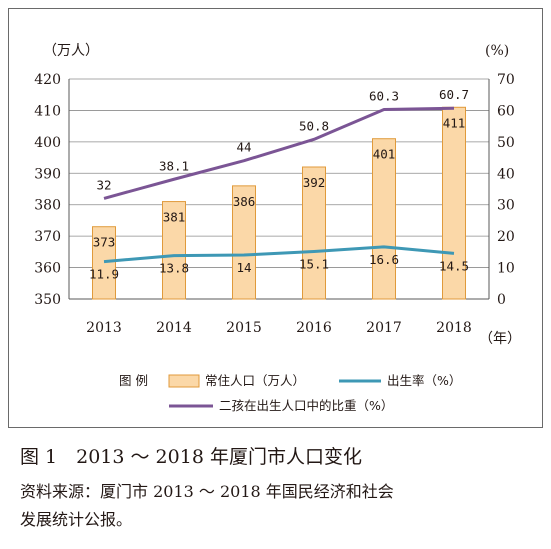 This screenshot has height=549, width=551. I want to click on left-tick-label: 370, so click(47, 237).